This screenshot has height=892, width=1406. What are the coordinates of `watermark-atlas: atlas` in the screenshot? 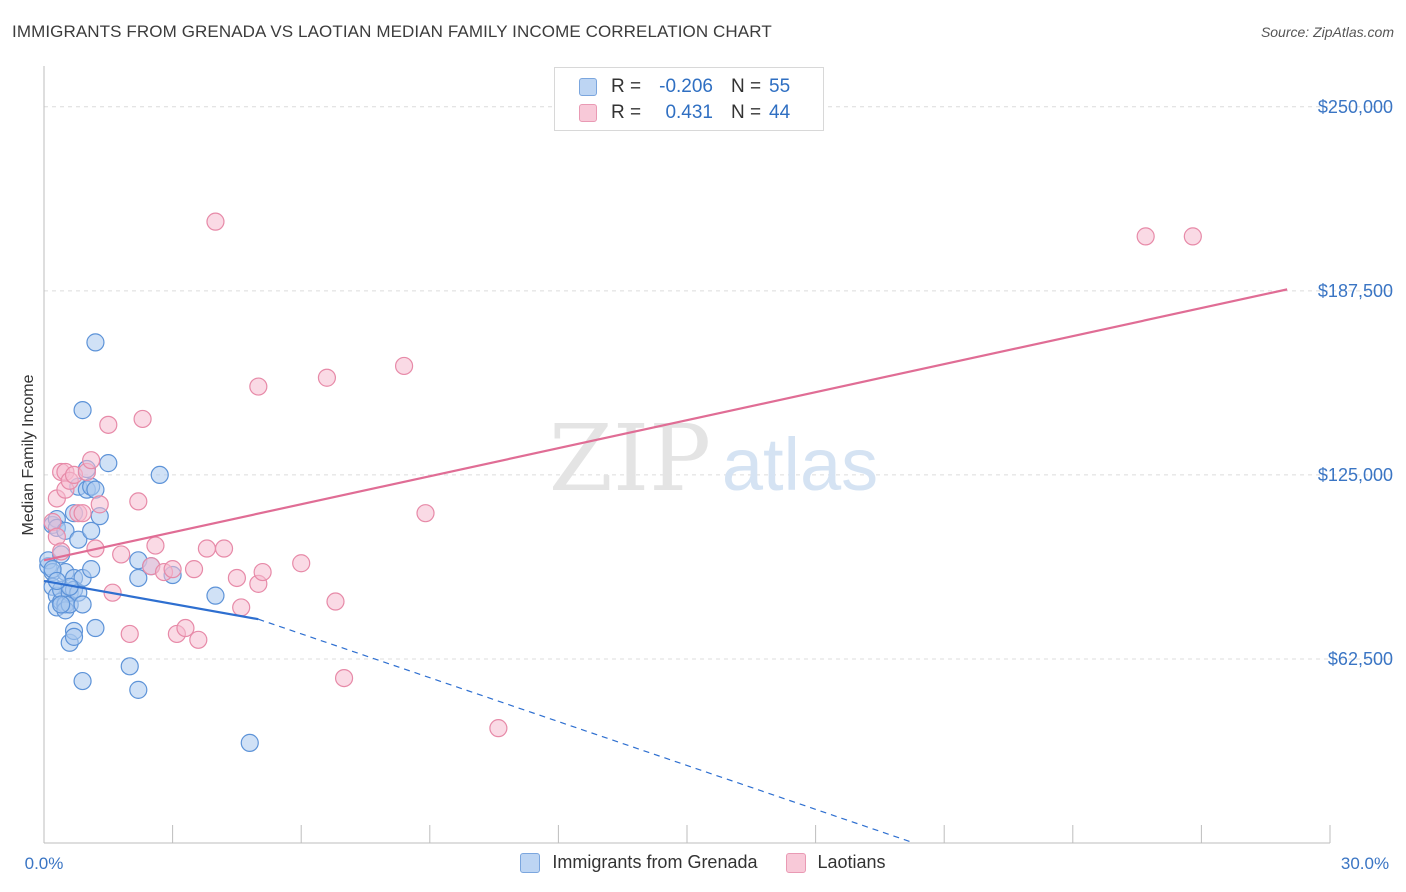 It's located at (800, 464).